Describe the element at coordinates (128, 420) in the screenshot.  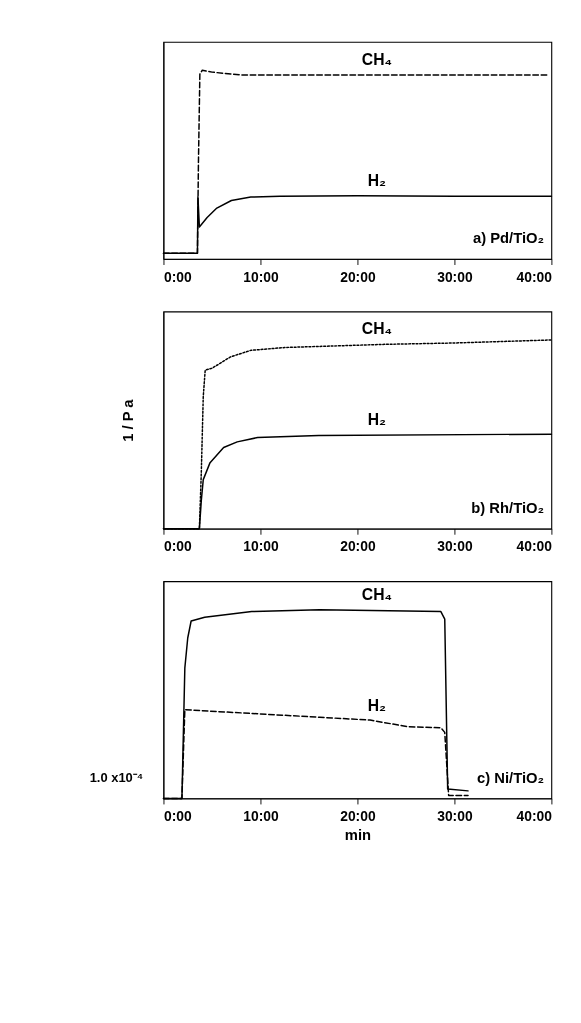
I see `y-axis-title: 1 / P a` at that location.